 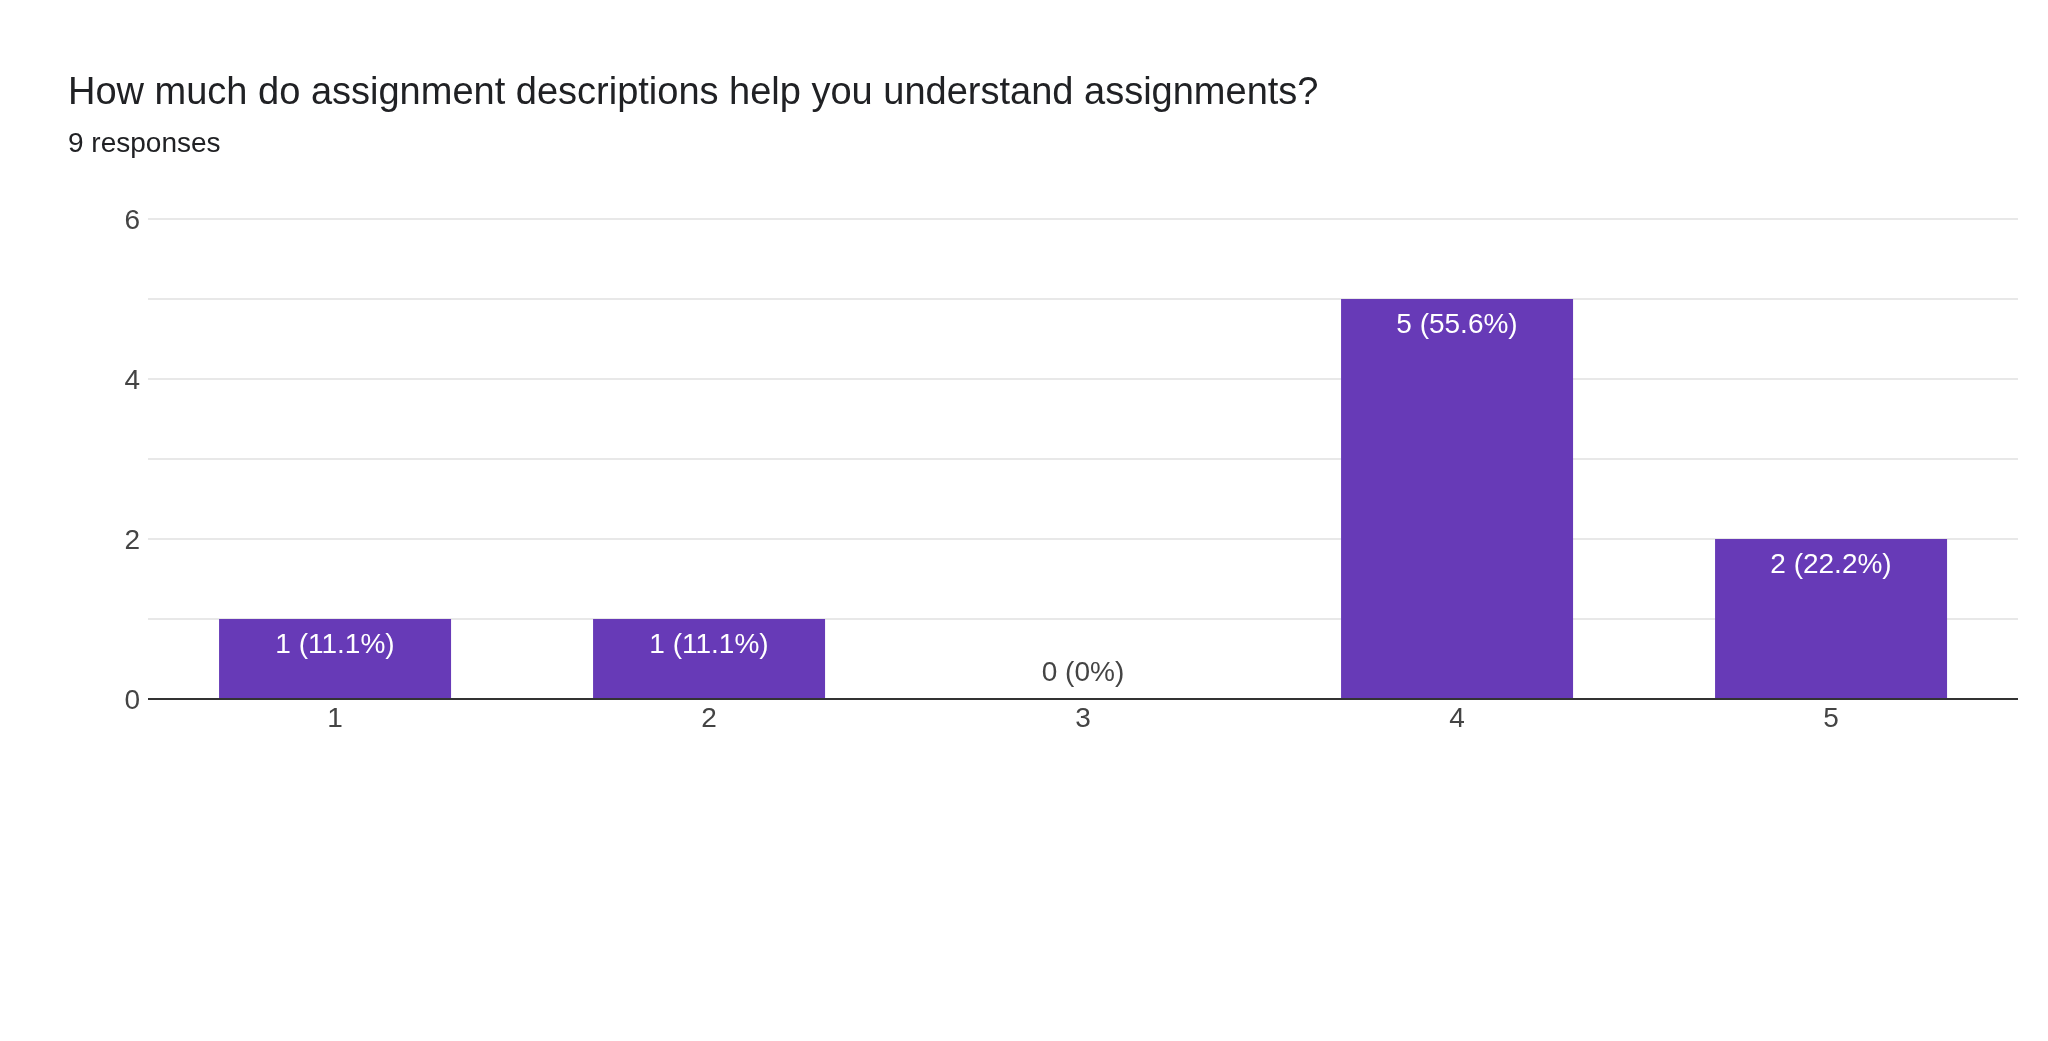 I want to click on y-tick-label: 2, so click(x=132, y=539).